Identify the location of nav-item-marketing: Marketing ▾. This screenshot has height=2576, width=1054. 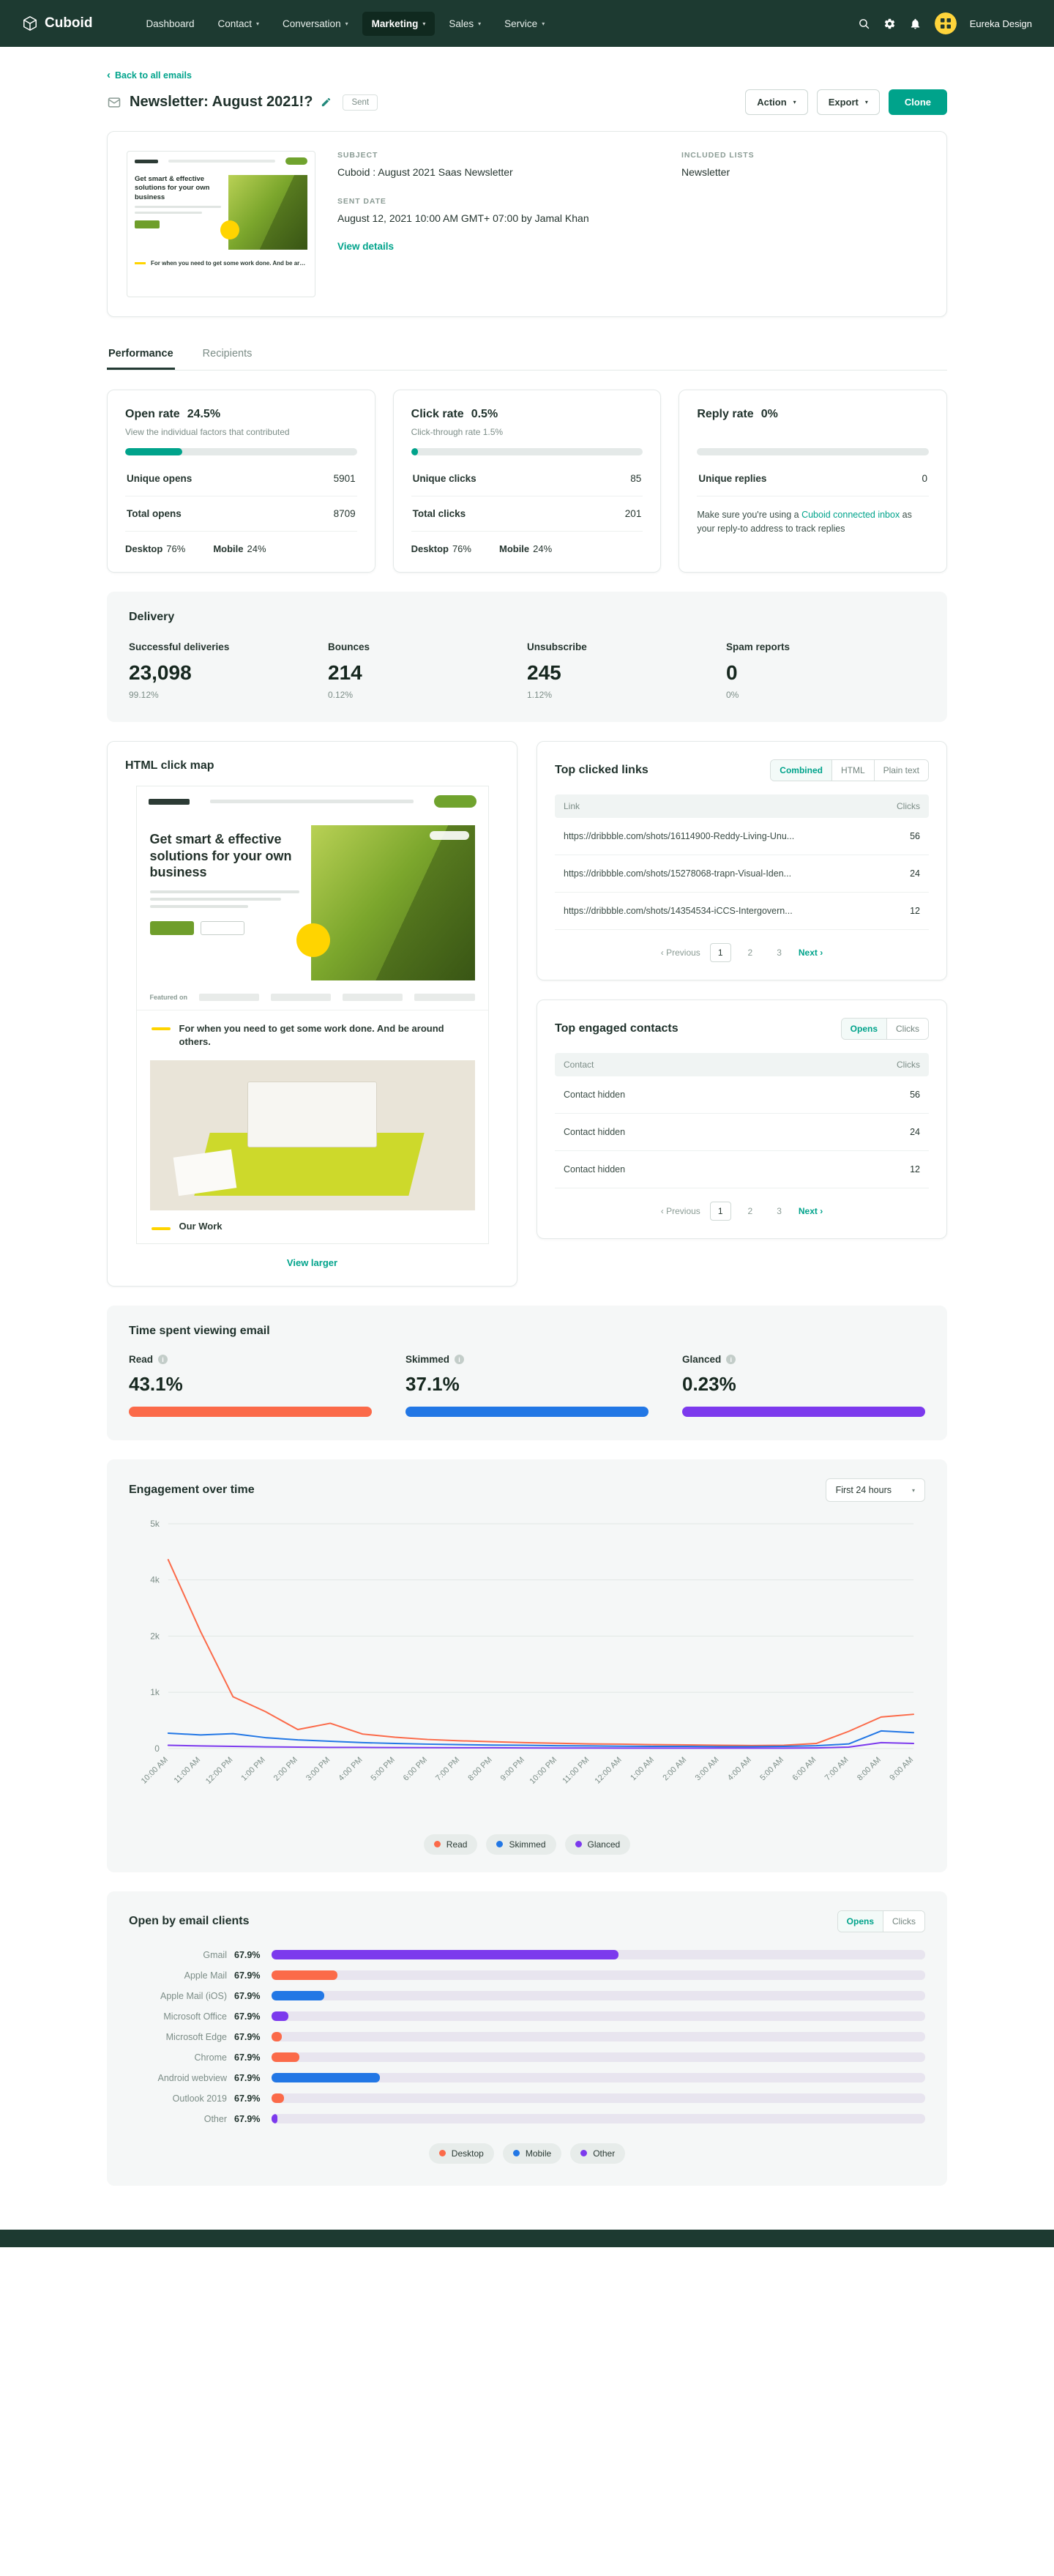
(399, 23).